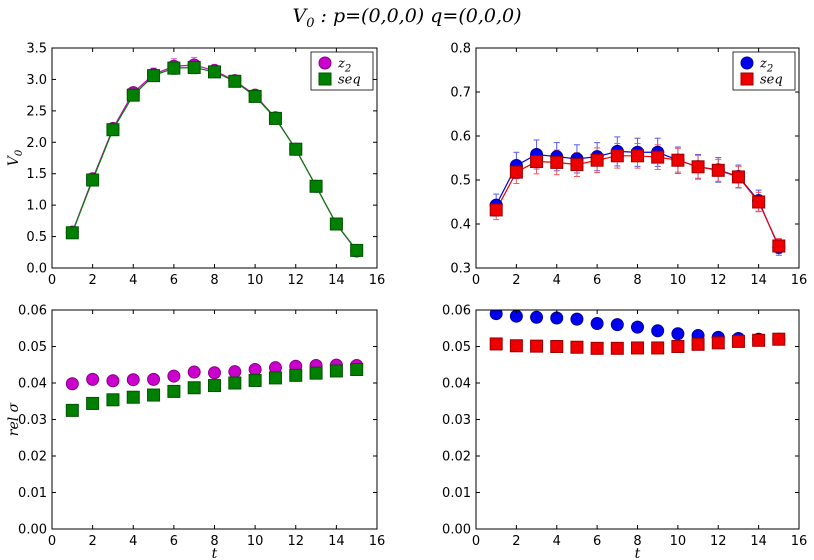  Describe the element at coordinates (406, 18) in the screenshot. I see `figure-title: V0 : p=(0,0,0) q=(0,0,0)` at that location.